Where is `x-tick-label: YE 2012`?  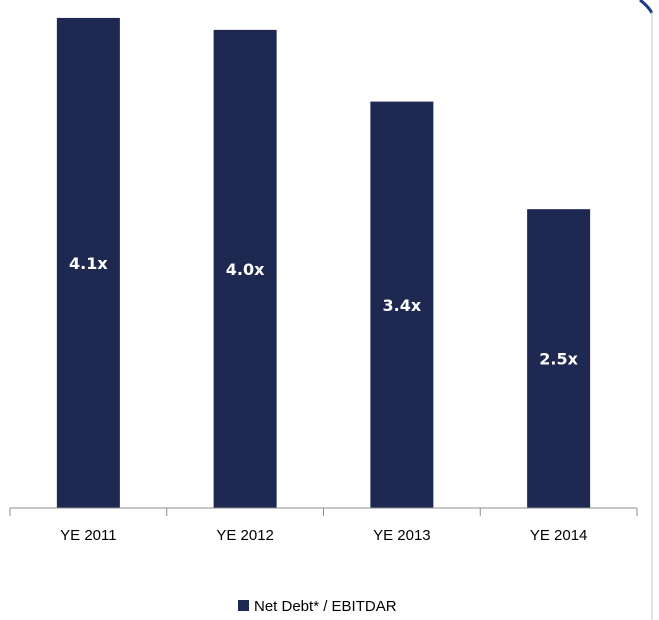
x-tick-label: YE 2012 is located at coordinates (245, 535).